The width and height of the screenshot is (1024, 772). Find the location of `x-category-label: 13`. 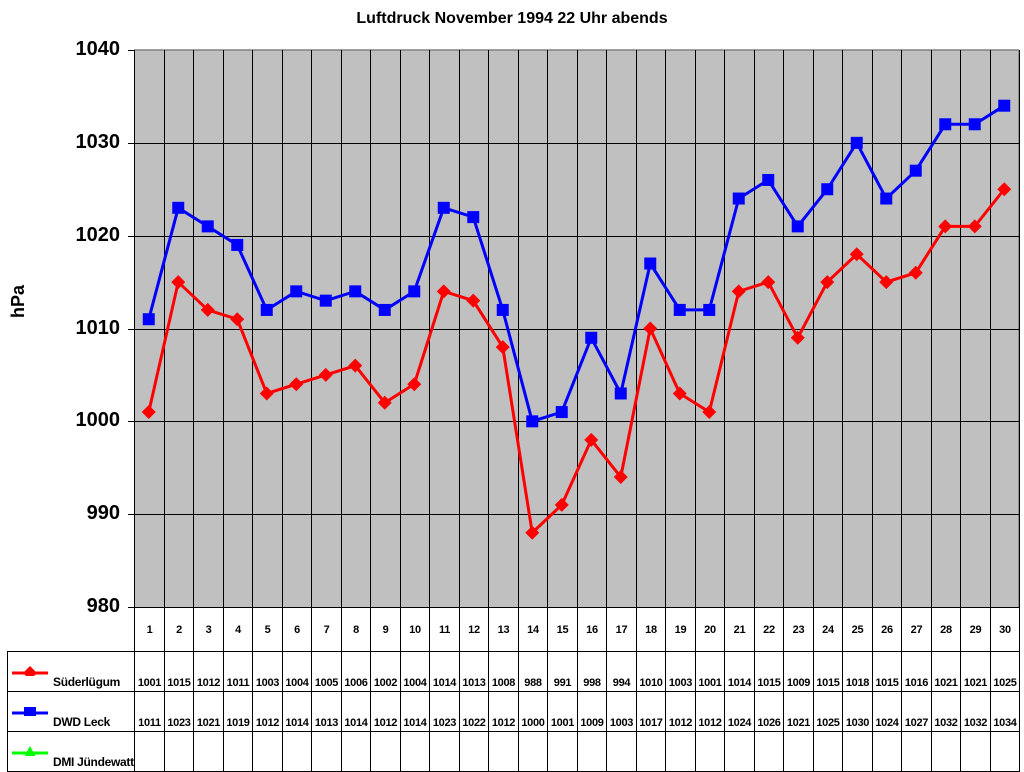

x-category-label: 13 is located at coordinates (503, 629).